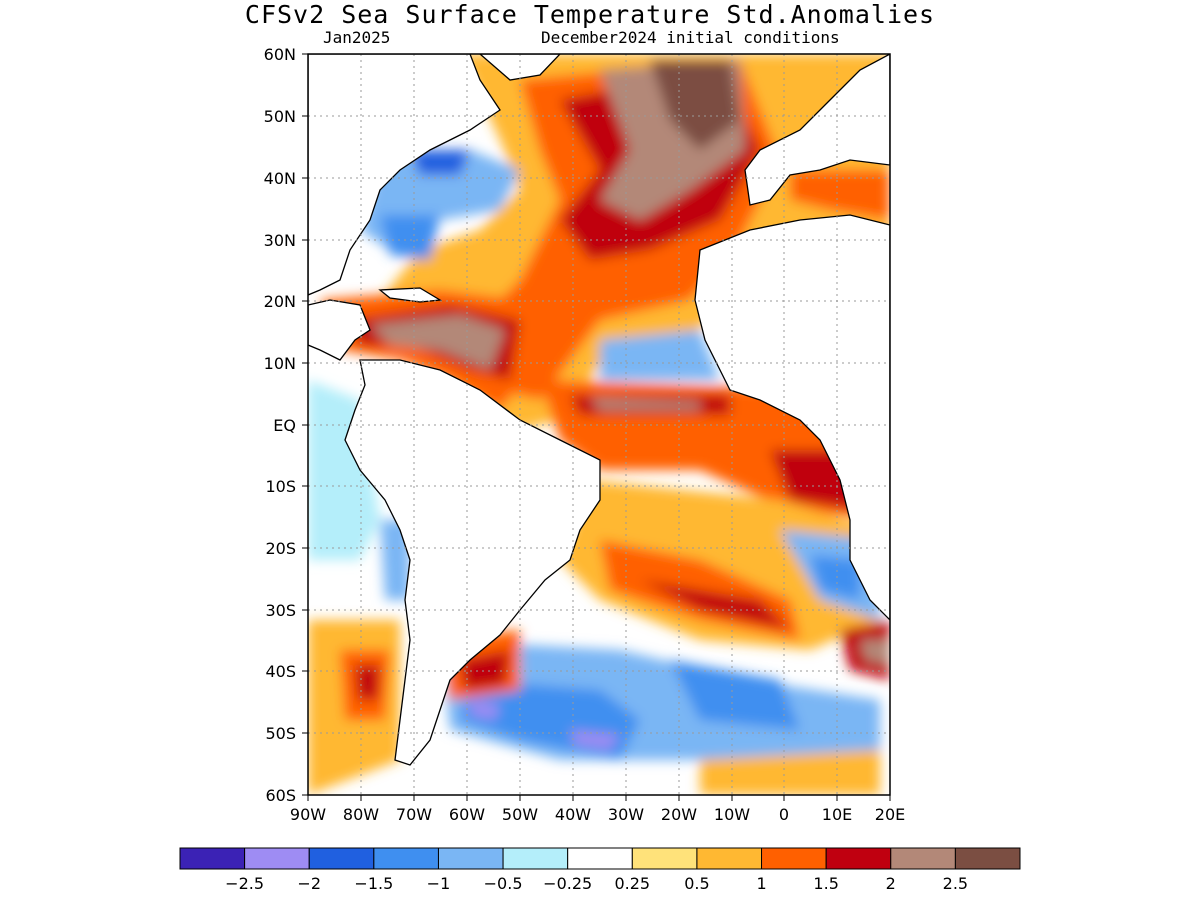  What do you see at coordinates (280, 486) in the screenshot?
I see `lat-label: 10S` at bounding box center [280, 486].